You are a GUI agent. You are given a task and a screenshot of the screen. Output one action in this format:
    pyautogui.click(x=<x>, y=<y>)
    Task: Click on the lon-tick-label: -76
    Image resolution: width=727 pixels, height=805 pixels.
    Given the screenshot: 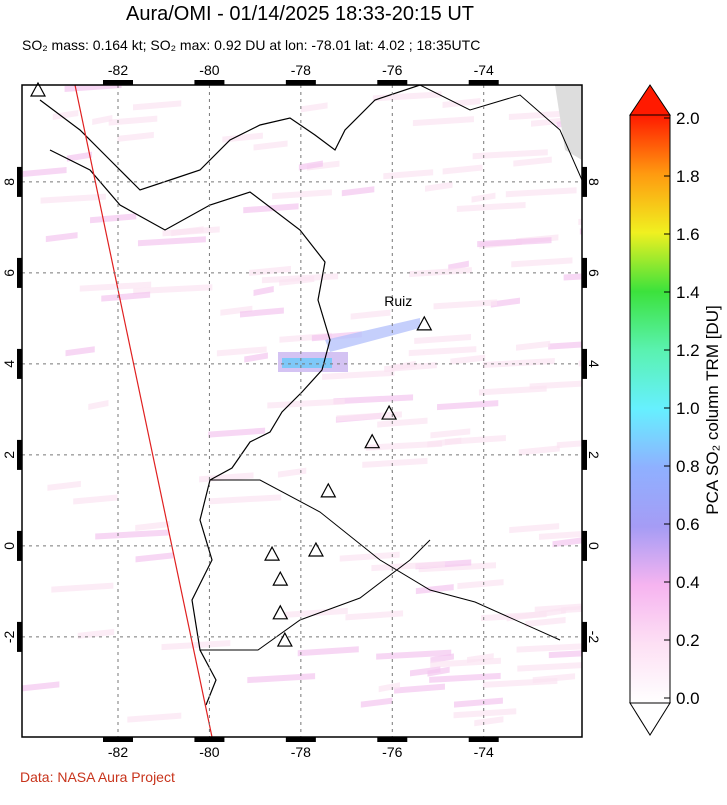 What is the action you would take?
    pyautogui.click(x=392, y=70)
    